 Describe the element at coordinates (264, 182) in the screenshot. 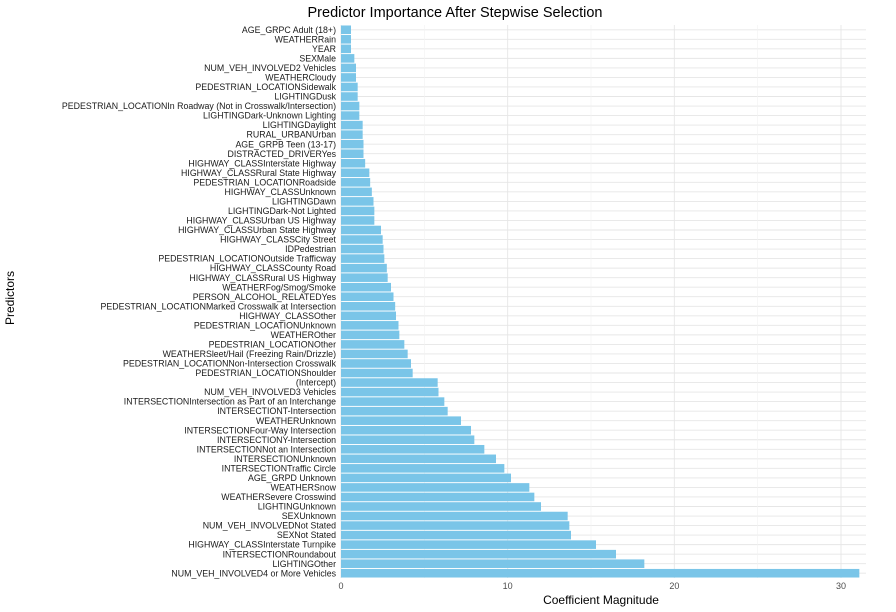

I see `category-label: PEDESTRIAN_LOCATIONRoadside` at that location.